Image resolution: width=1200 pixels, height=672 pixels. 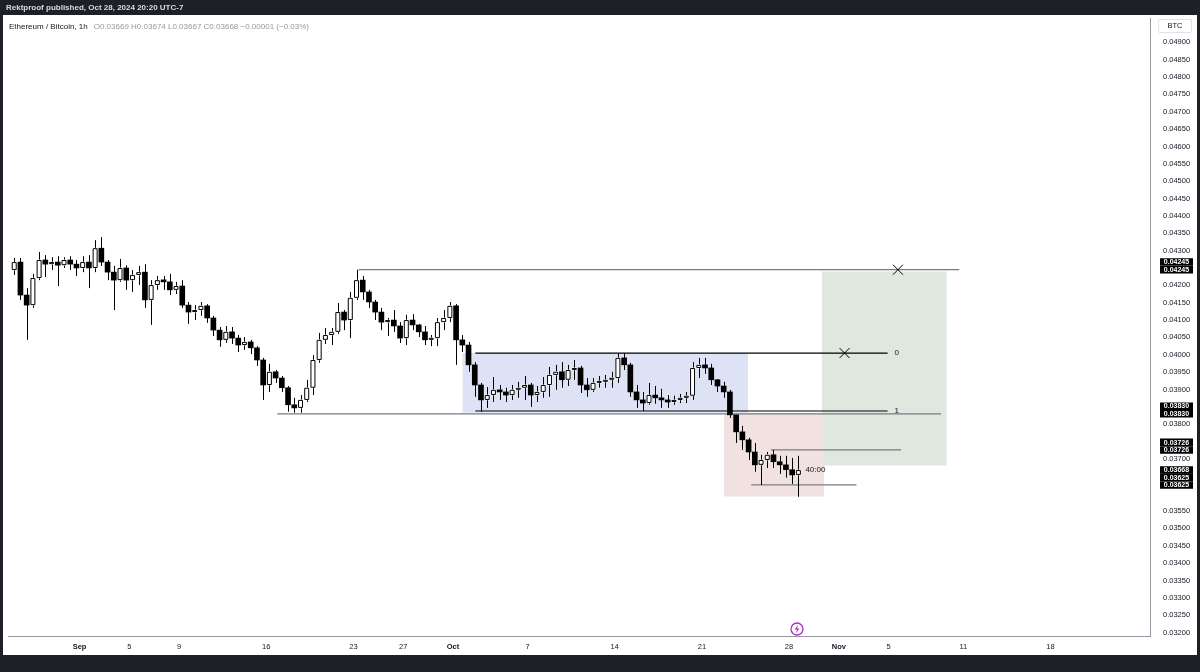 What do you see at coordinates (897, 353) in the screenshot?
I see `annotation: 0` at bounding box center [897, 353].